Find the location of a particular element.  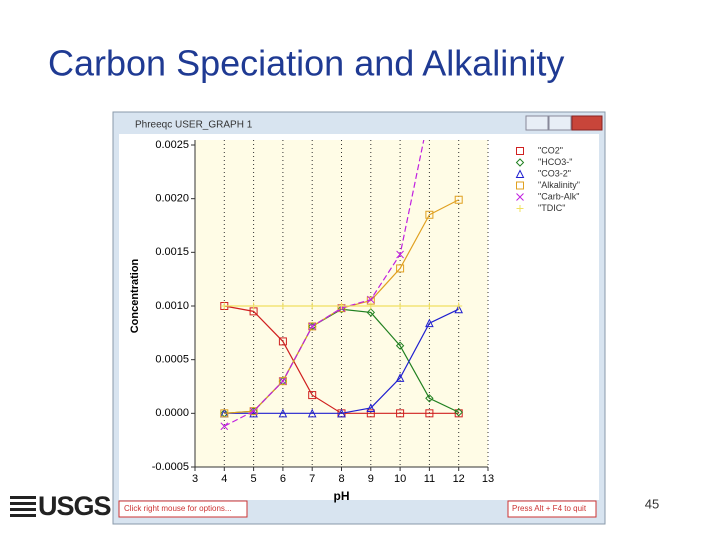

x-axis-label: pH is located at coordinates (342, 496).